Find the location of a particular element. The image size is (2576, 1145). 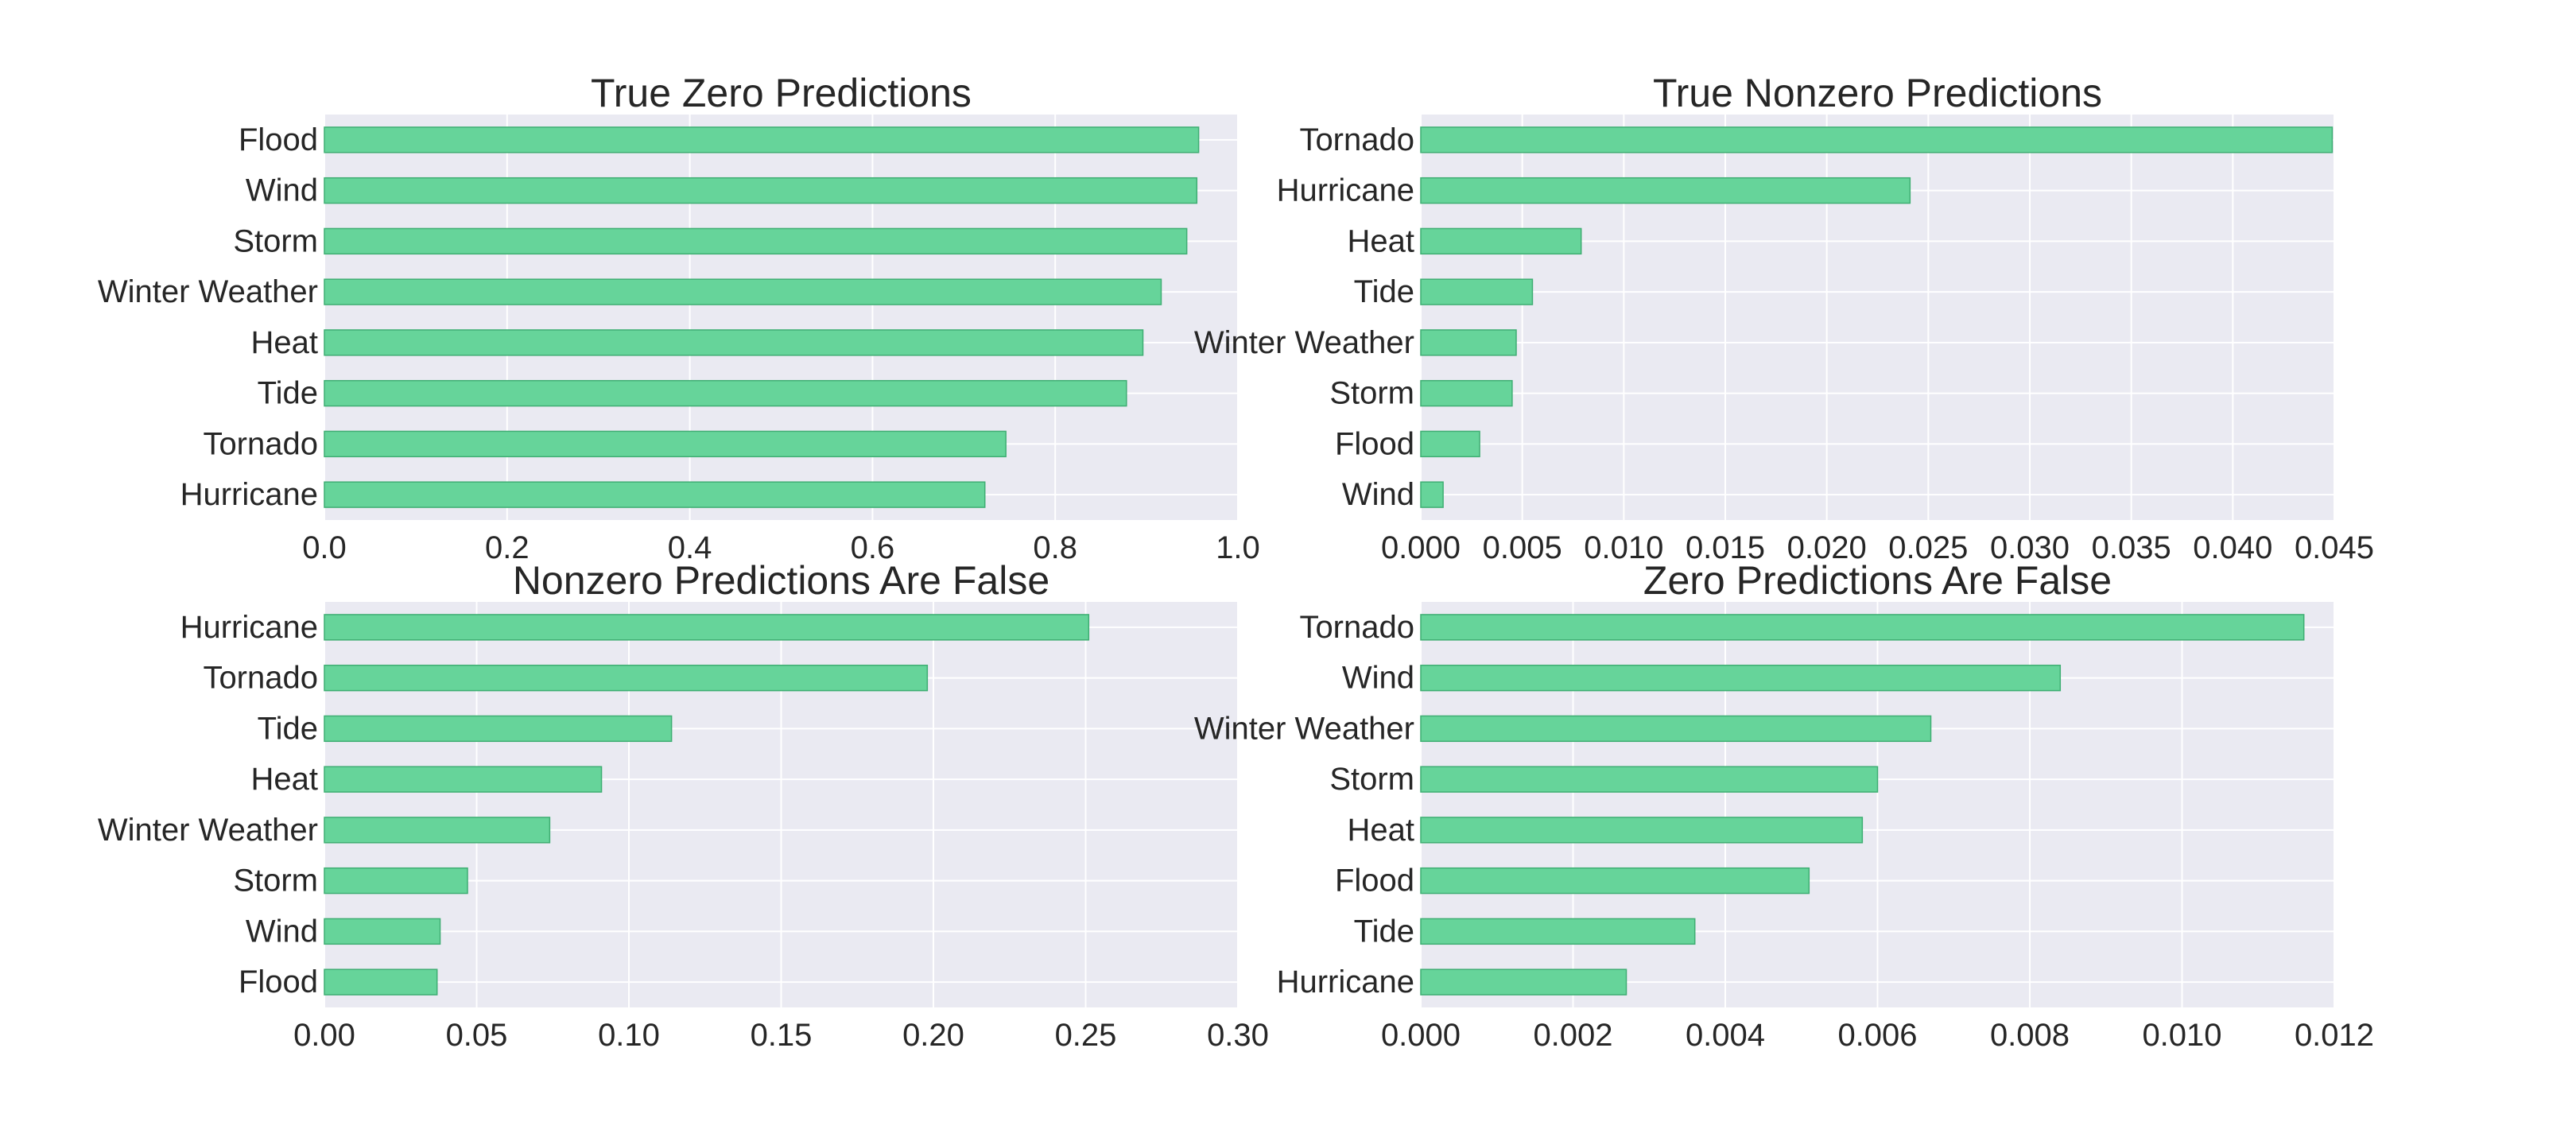

x-tick-label: 0.30 is located at coordinates (1238, 1035).